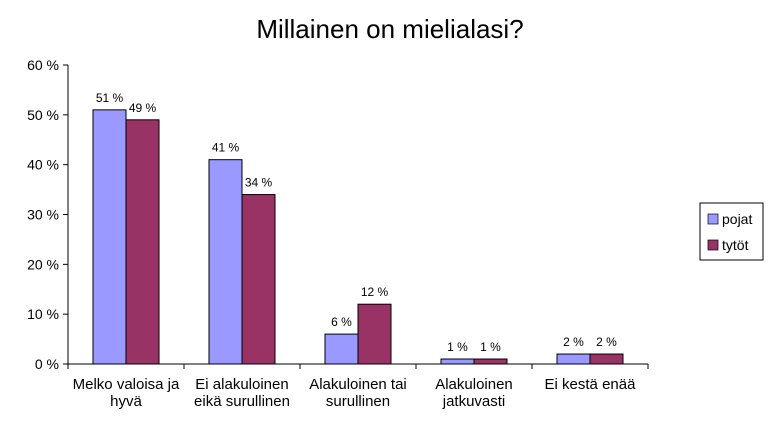 This screenshot has height=422, width=771. I want to click on x-category-label-1: Melko valoisa ja hyvä, so click(126, 393).